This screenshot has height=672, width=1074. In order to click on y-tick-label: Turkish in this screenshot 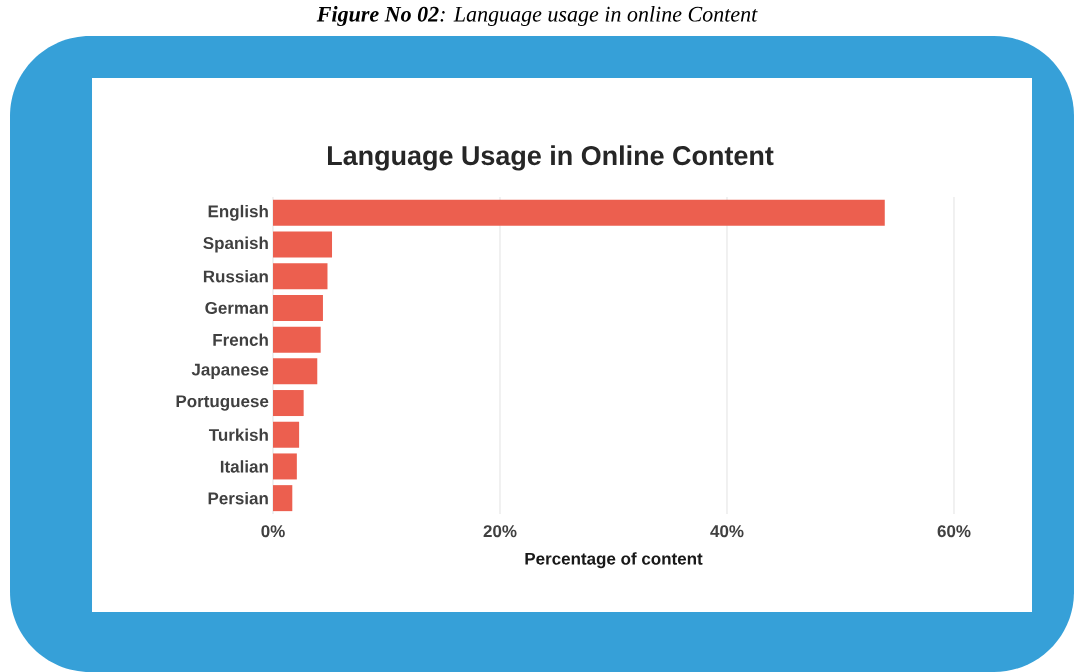, I will do `click(238, 434)`.